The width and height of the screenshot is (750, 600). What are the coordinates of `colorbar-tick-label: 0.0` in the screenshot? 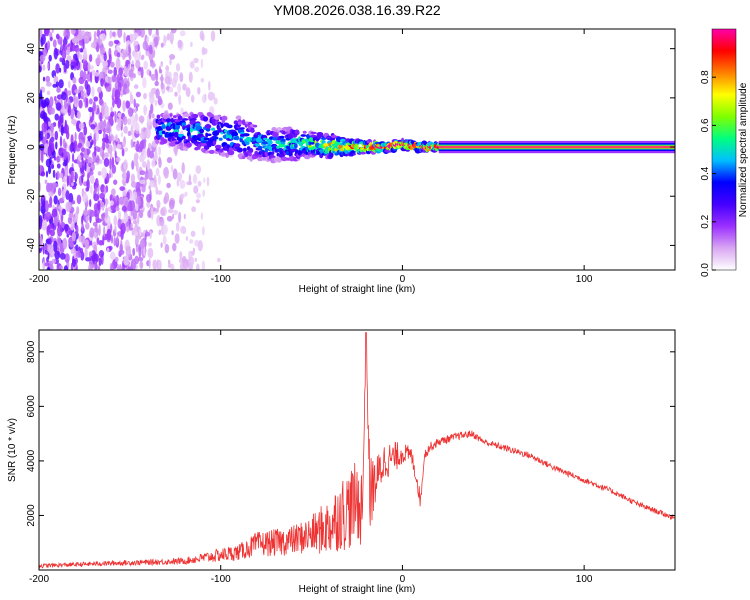 It's located at (705, 270).